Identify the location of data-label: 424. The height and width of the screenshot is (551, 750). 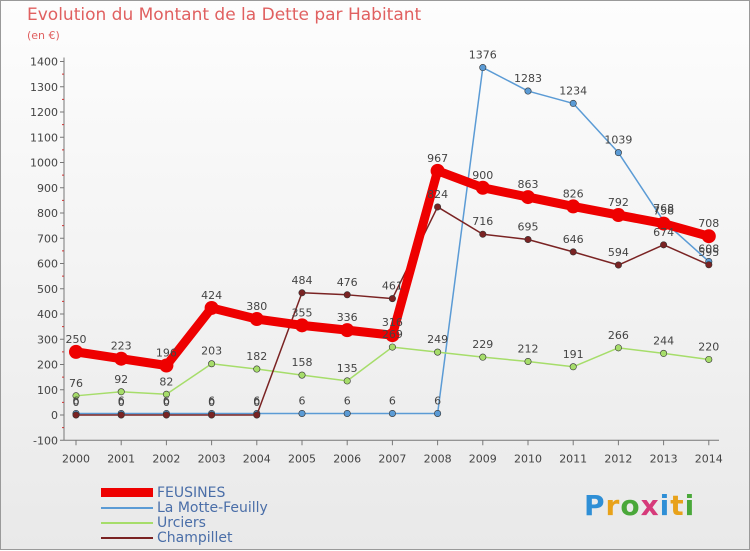
(211, 295).